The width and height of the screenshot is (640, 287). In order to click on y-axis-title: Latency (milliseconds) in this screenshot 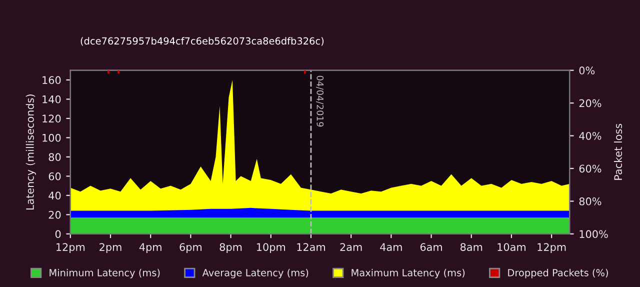, I will do `click(31, 152)`.